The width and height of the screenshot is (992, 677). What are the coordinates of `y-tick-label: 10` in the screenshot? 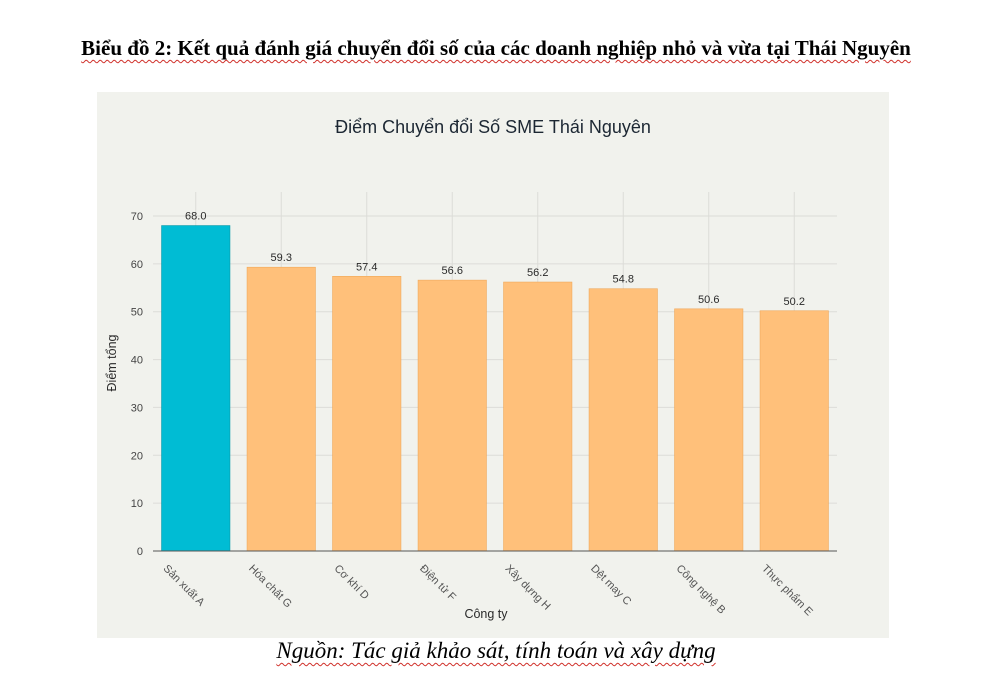 It's located at (137, 504).